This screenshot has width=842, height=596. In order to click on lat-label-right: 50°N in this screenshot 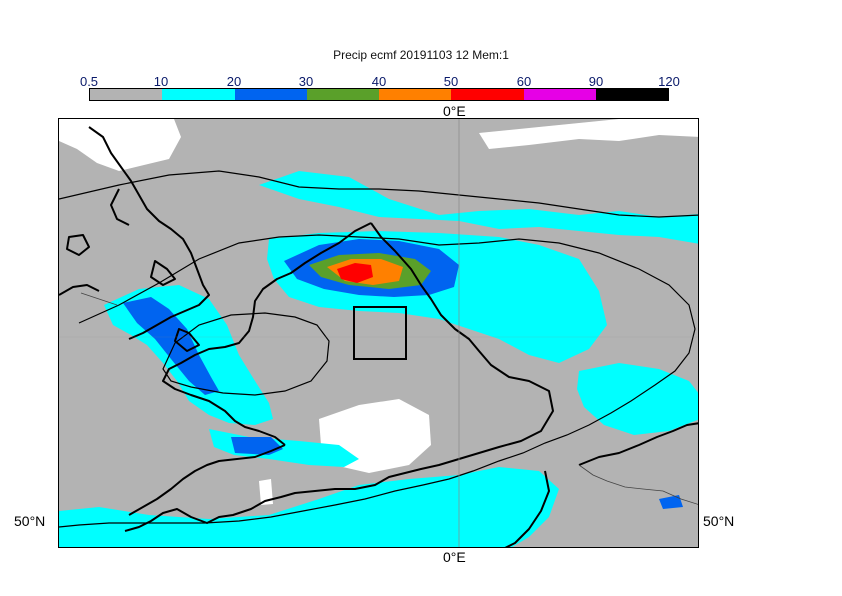, I will do `click(719, 521)`.